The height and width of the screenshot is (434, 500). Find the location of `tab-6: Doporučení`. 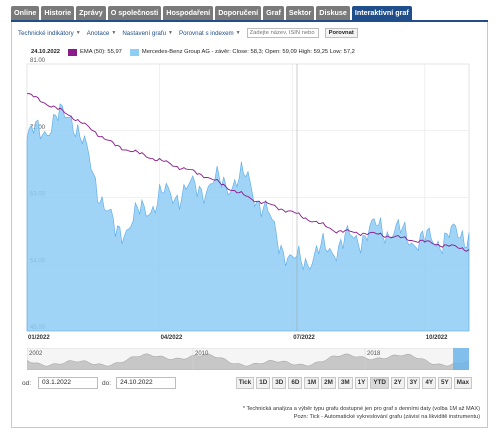

tab-6: Doporučení is located at coordinates (238, 13).